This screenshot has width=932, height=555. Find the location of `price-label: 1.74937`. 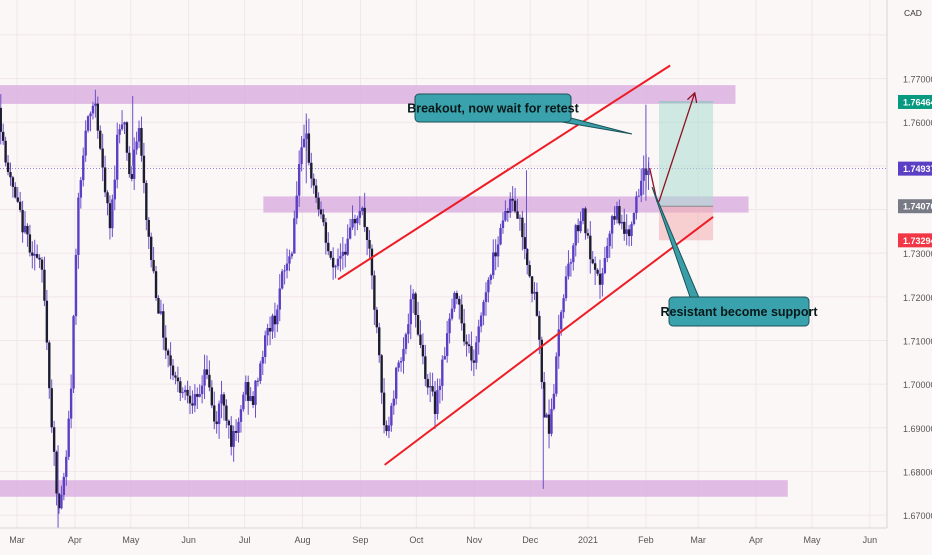

price-label: 1.74937 is located at coordinates (917, 169).